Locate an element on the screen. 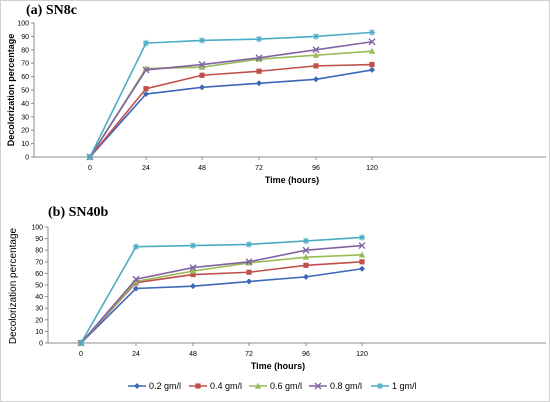  chart-b-y-tick-label: 80 is located at coordinates (39, 251).